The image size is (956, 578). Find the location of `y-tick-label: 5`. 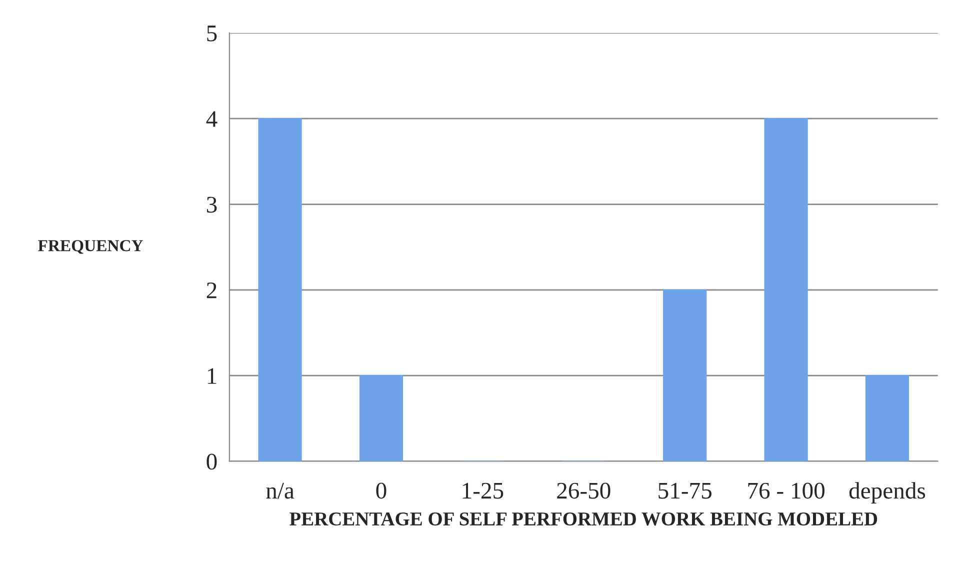

y-tick-label: 5 is located at coordinates (212, 34).